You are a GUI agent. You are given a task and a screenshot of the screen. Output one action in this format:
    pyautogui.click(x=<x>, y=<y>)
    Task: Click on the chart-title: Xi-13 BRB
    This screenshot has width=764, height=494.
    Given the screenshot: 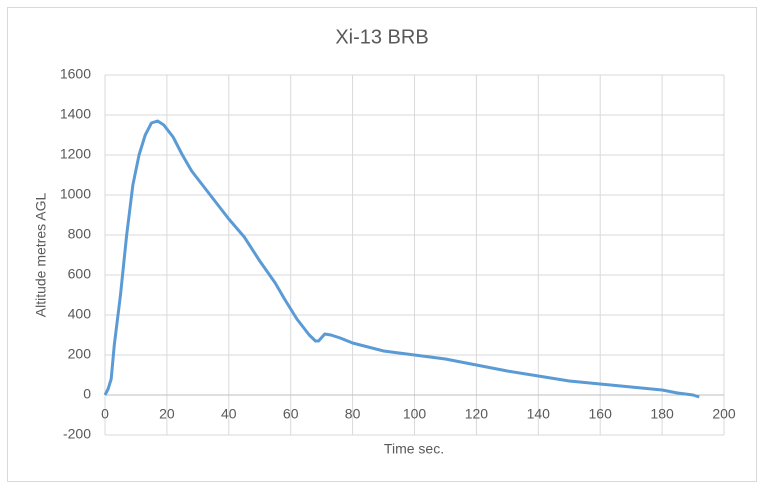 What is the action you would take?
    pyautogui.click(x=381, y=37)
    